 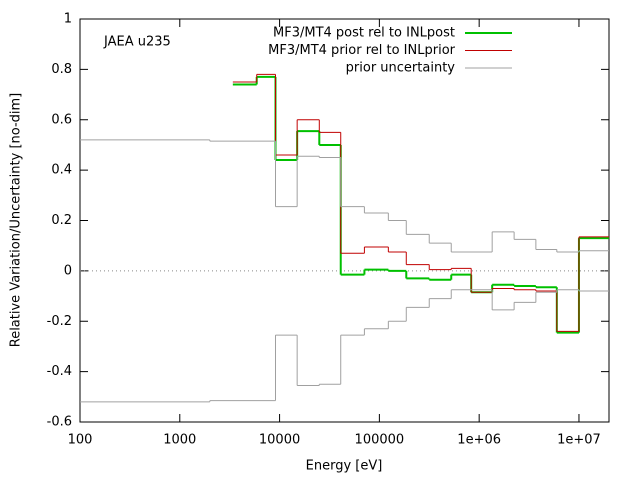 What do you see at coordinates (68, 19) in the screenshot?
I see `y-tick-label: 1` at bounding box center [68, 19].